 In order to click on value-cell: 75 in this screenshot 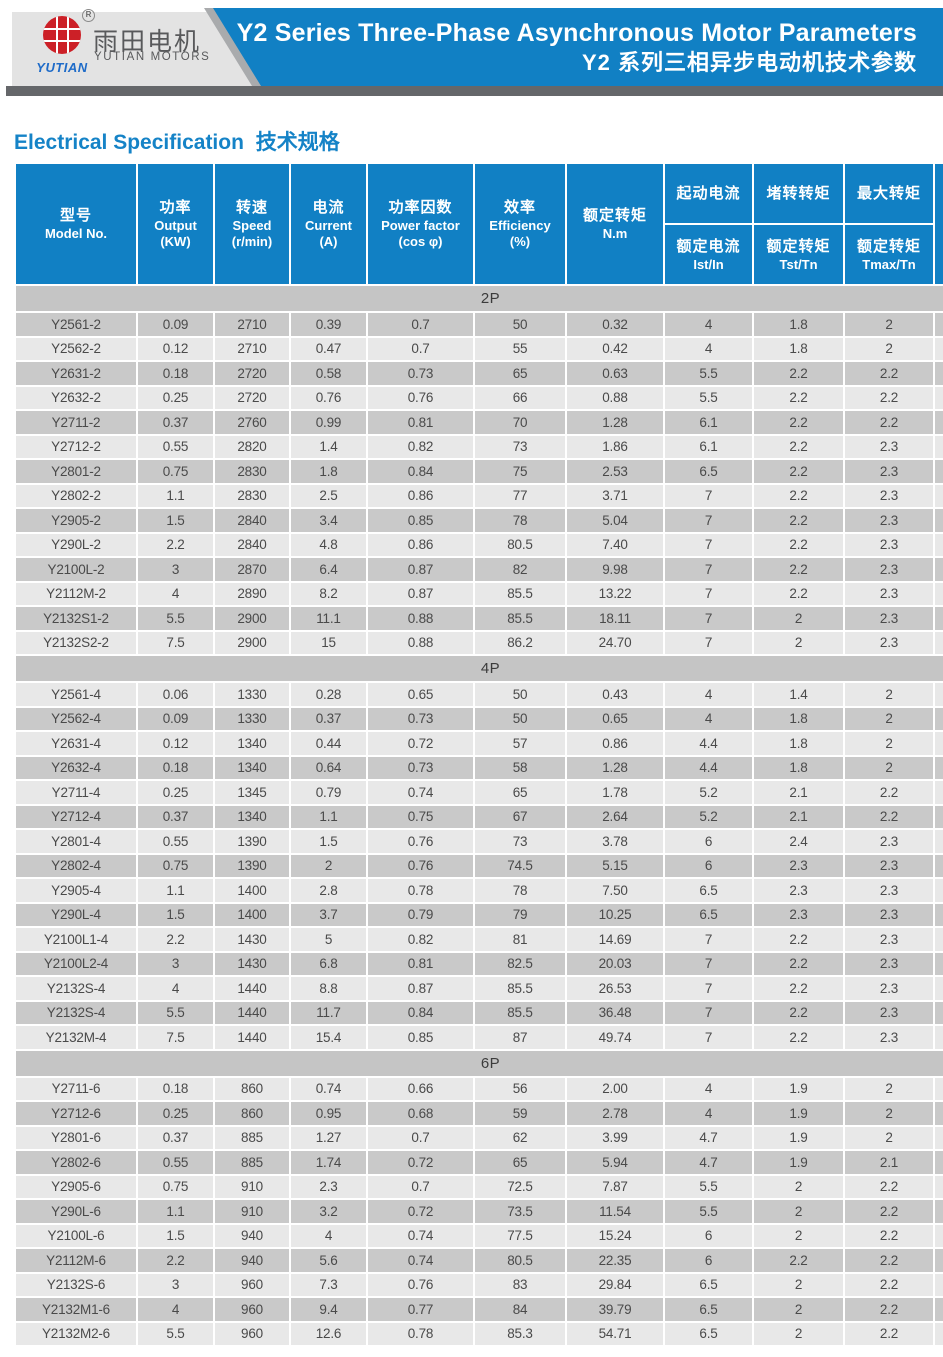, I will do `click(520, 471)`.